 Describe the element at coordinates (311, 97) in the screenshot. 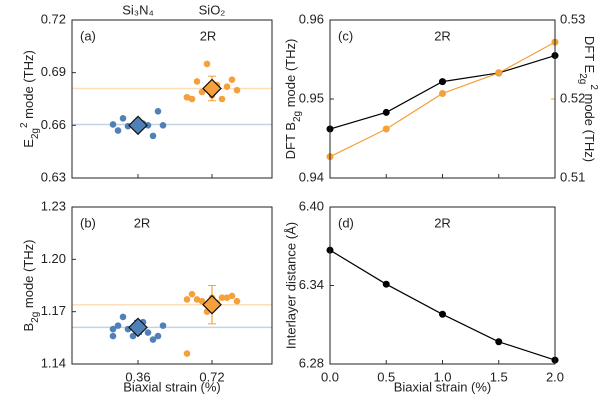

I see `y-tick-label: 0.95` at that location.